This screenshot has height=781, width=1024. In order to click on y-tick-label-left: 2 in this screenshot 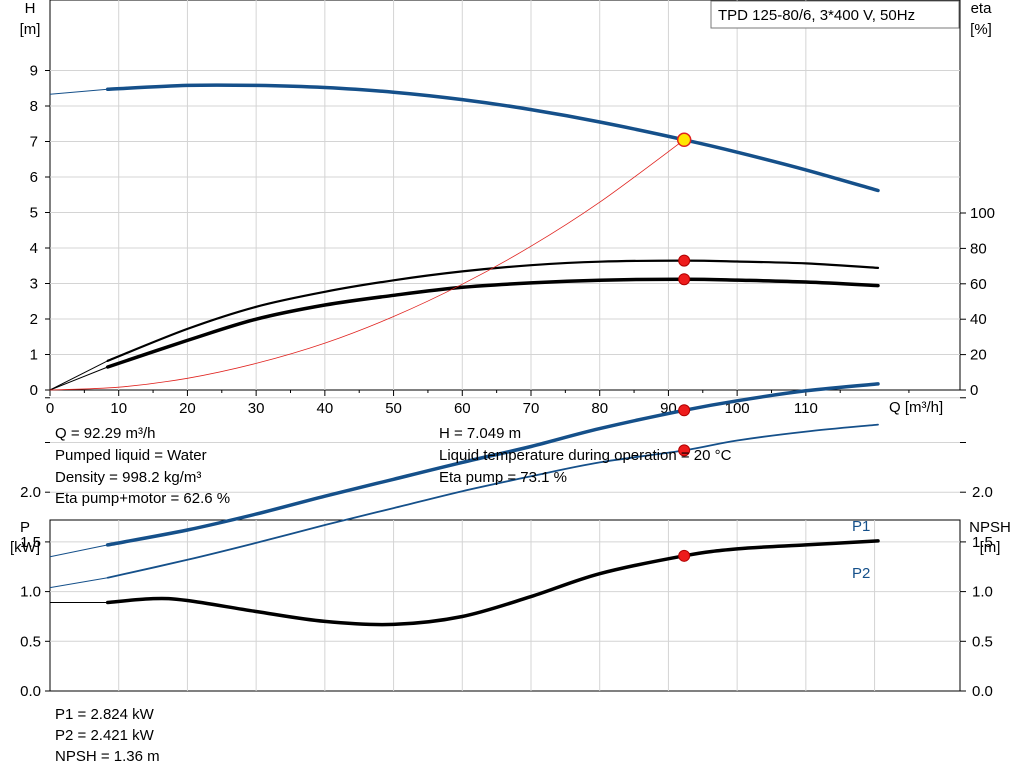, I will do `click(34, 319)`.